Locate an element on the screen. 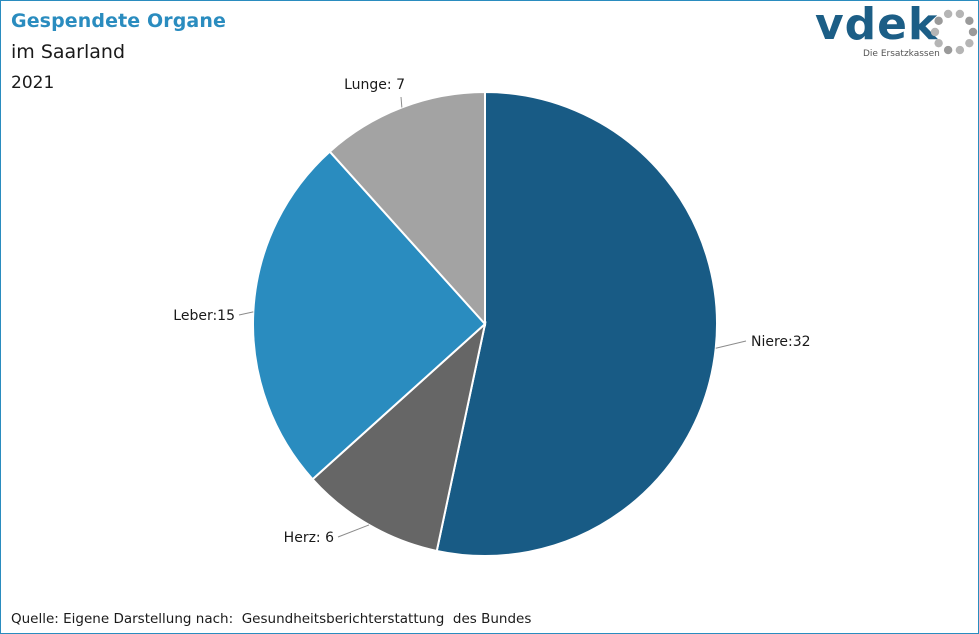  slice-label-niere: Niere:32 is located at coordinates (781, 342).